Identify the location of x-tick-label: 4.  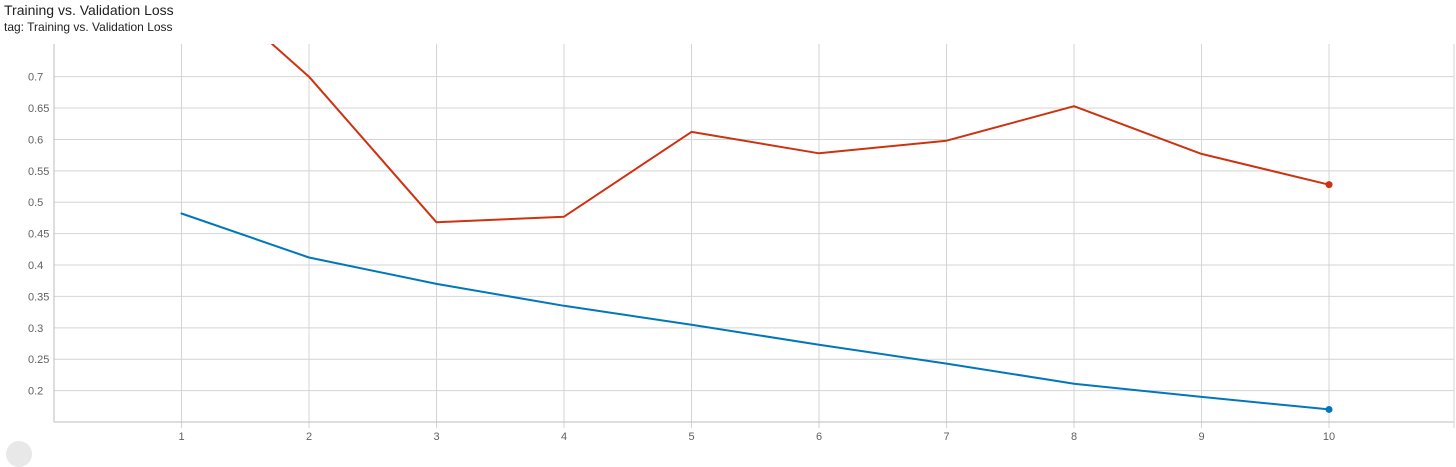
(564, 437).